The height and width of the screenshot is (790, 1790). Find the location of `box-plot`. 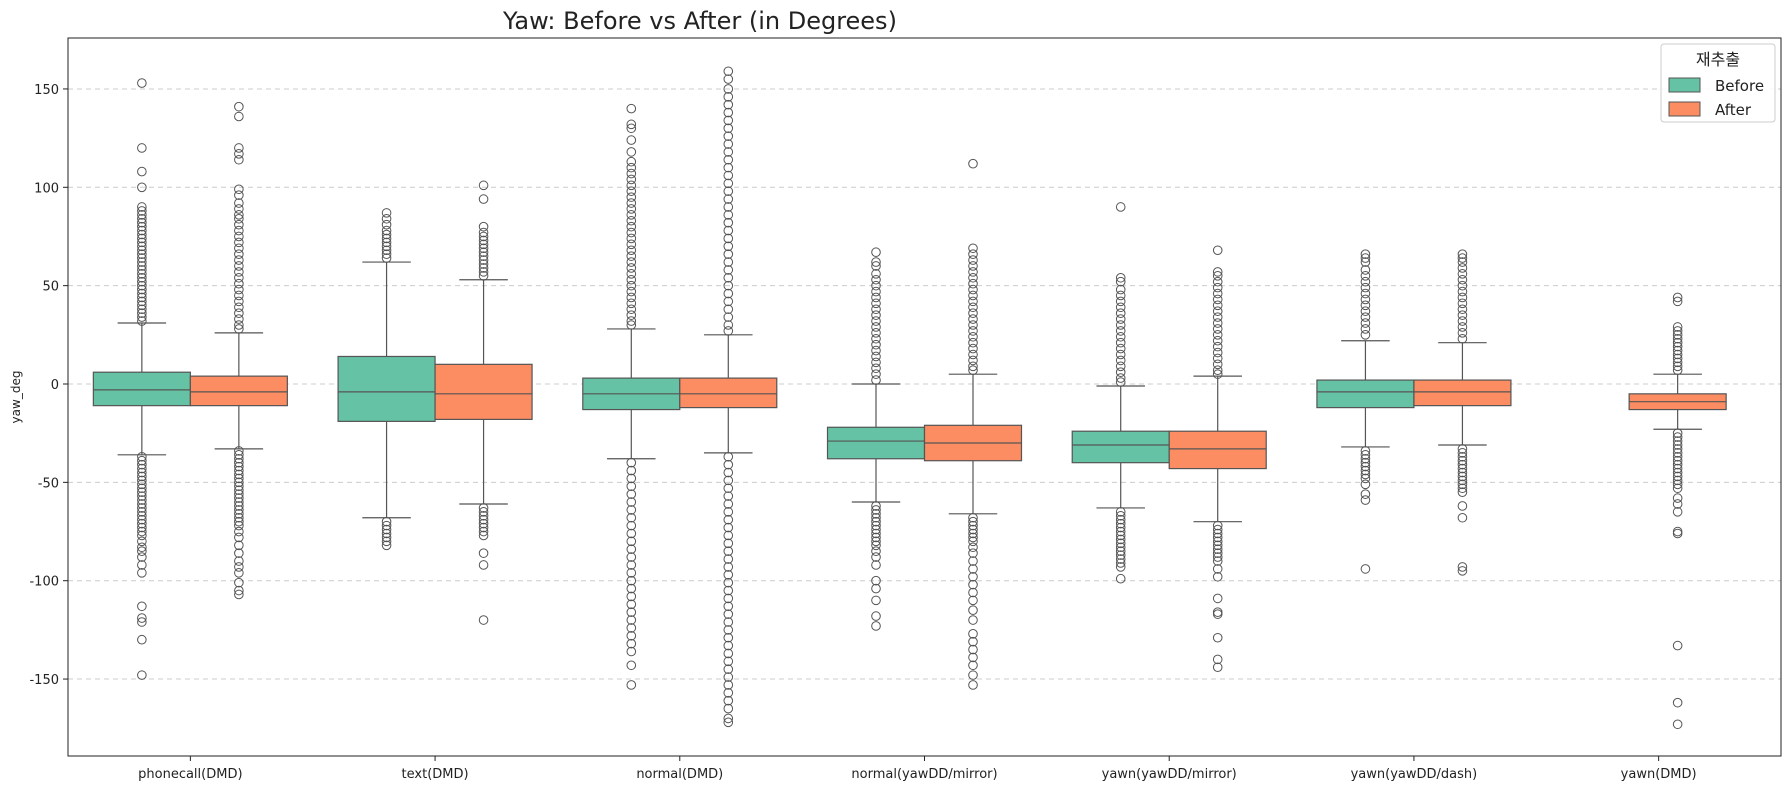

box-plot is located at coordinates (728, 397).